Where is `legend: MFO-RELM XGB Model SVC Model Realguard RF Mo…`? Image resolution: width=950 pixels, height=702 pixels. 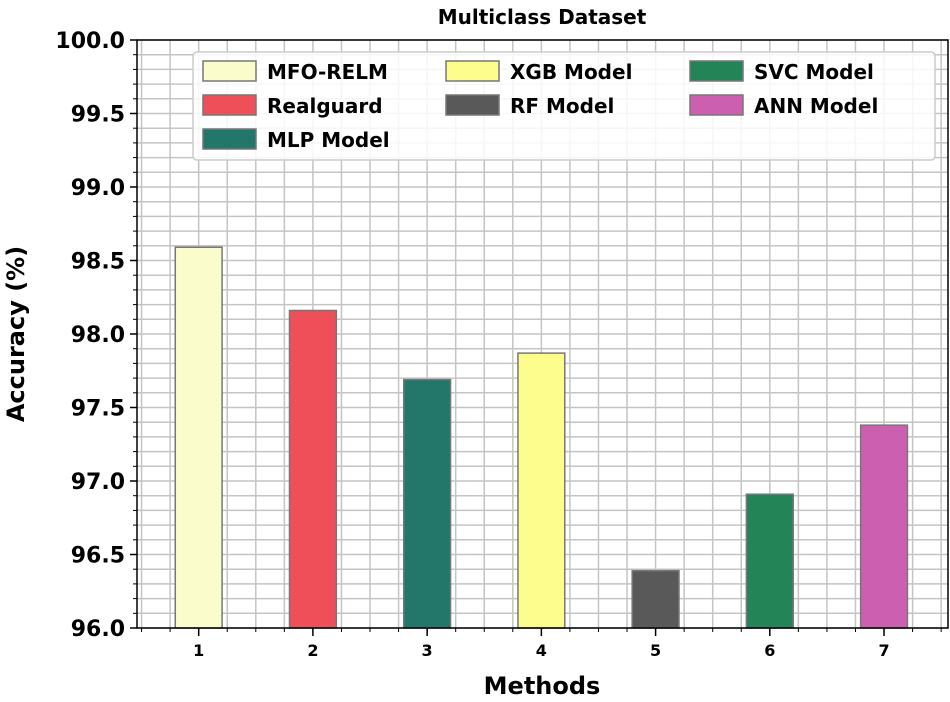 legend: MFO-RELM XGB Model SVC Model Realguard RF Mo… is located at coordinates (564, 106).